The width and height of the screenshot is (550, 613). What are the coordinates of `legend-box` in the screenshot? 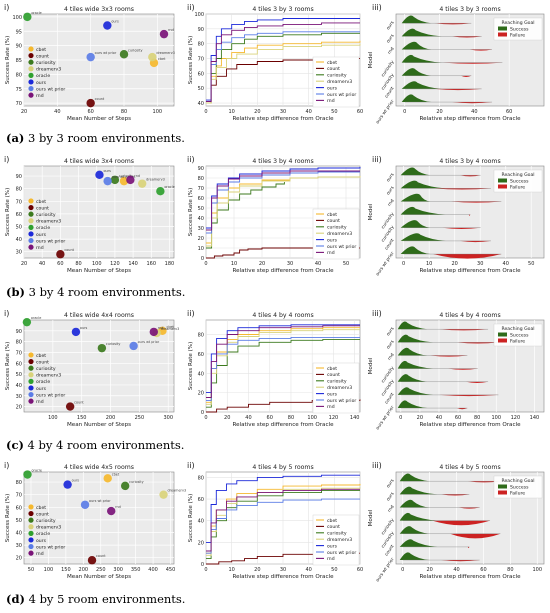 It's located at (336, 540).